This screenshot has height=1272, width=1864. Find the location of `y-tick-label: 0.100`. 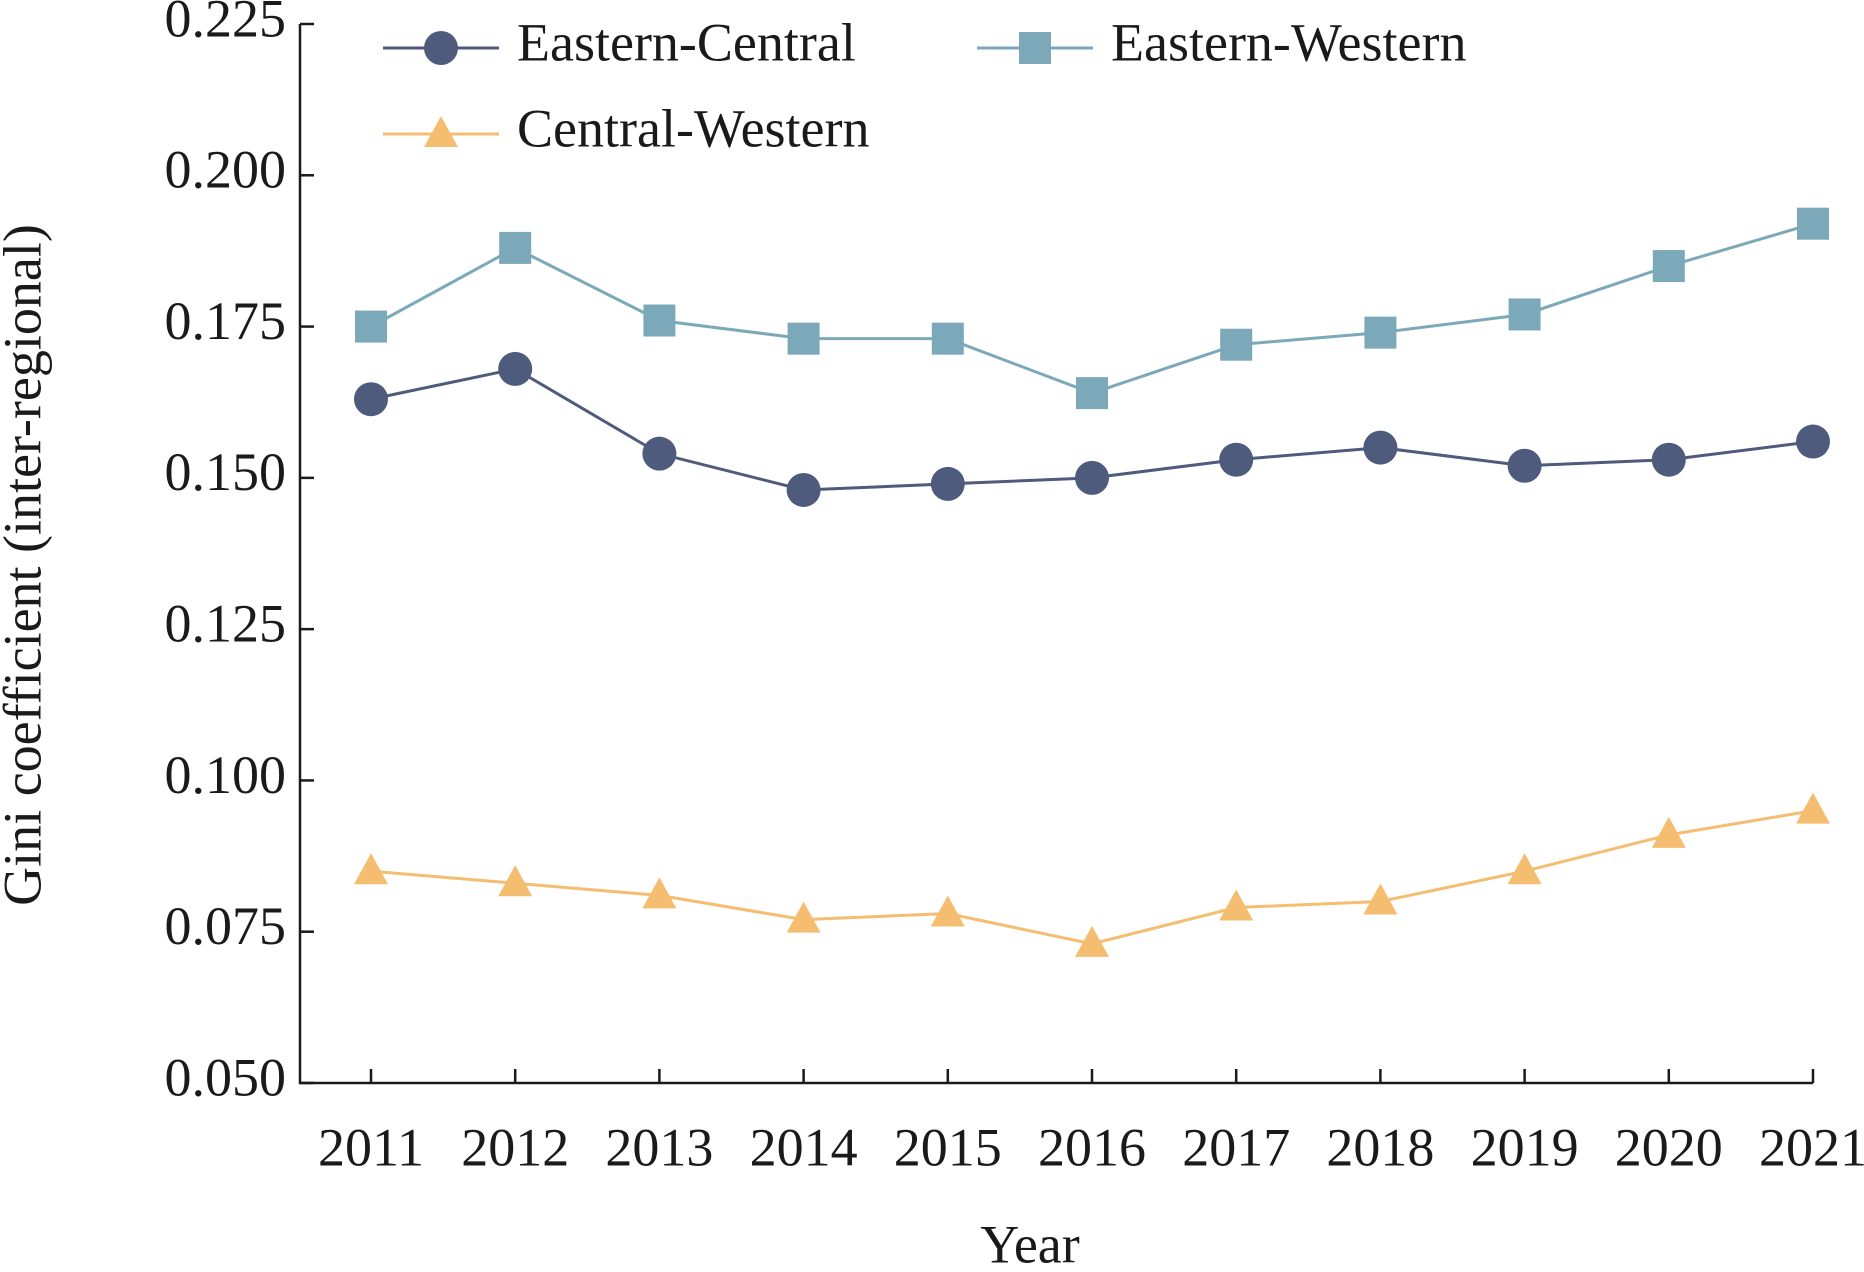

y-tick-label: 0.100 is located at coordinates (226, 775).